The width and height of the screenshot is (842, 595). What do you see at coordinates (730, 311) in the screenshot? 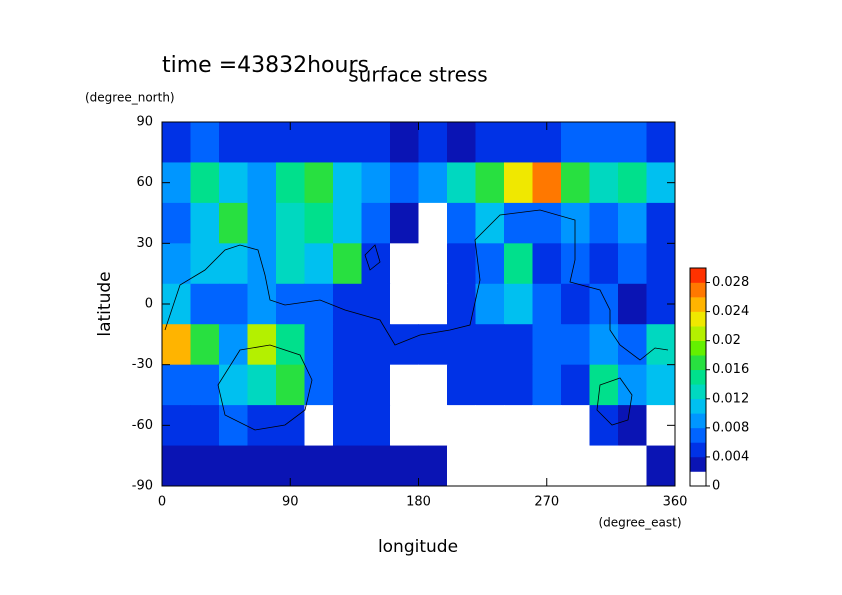
I see `colorbar-label: 0.024` at bounding box center [730, 311].